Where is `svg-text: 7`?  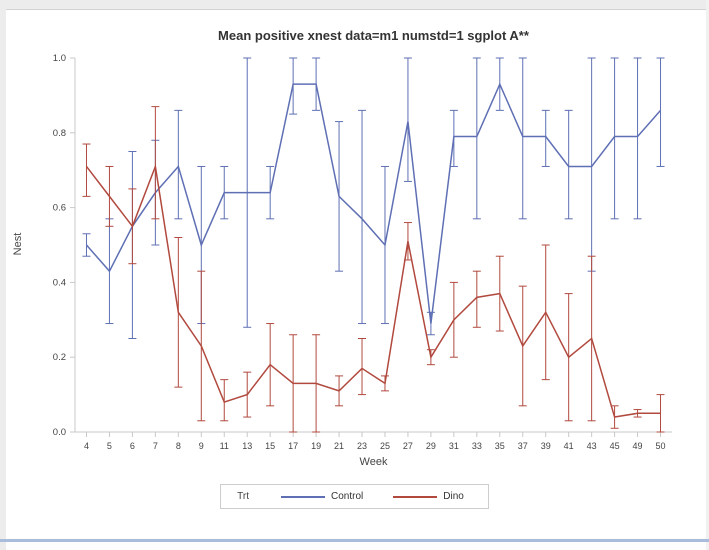 svg-text: 7 is located at coordinates (155, 446).